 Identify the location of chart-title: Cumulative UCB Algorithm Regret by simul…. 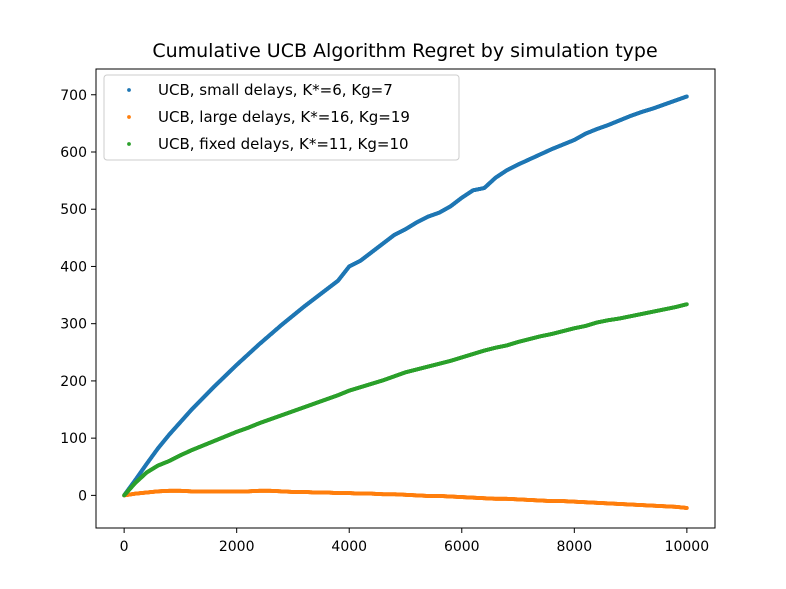
(404, 51).